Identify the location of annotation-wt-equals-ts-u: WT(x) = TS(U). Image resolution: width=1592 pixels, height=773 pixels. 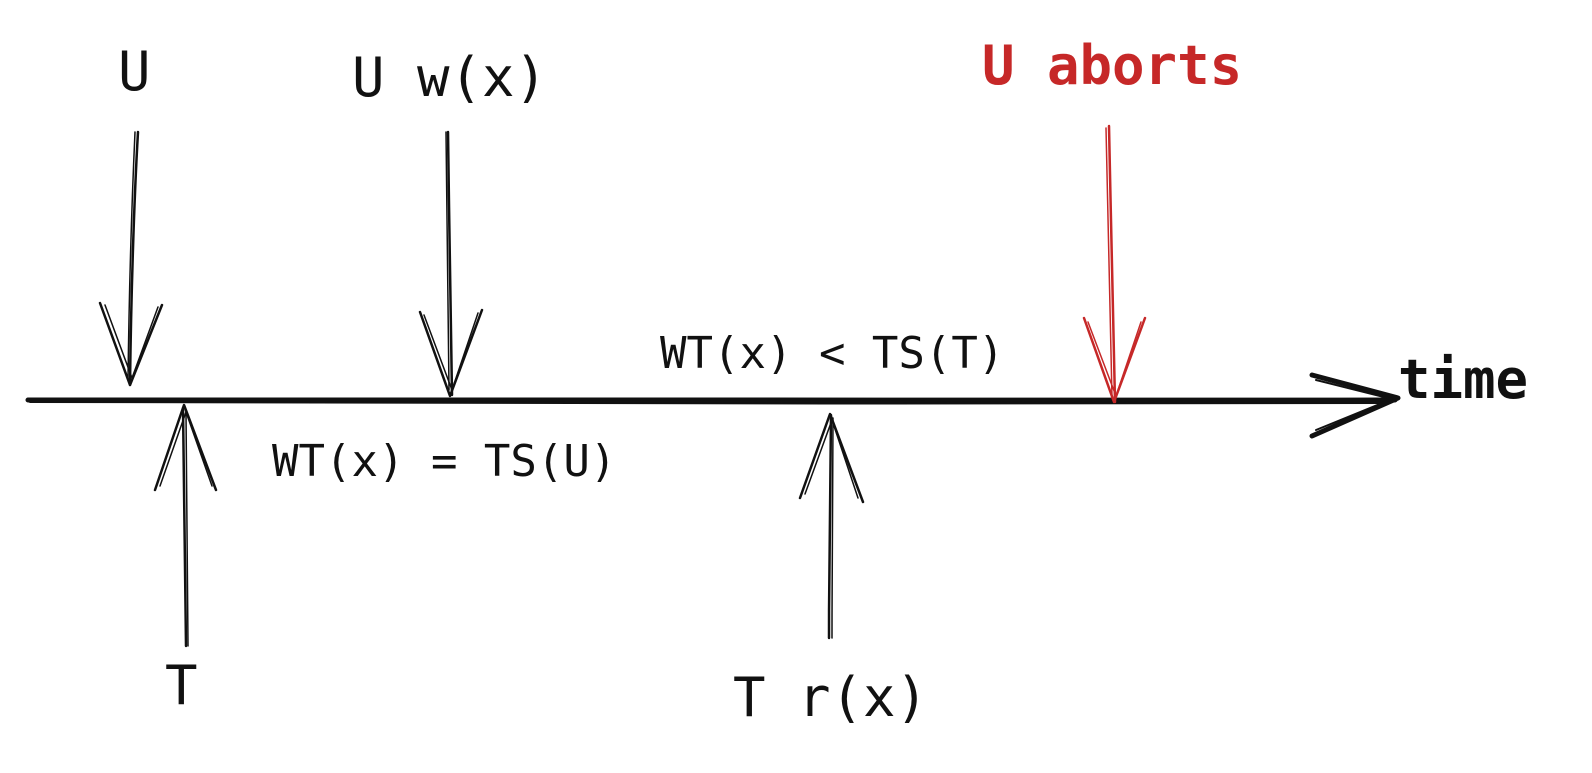
(444, 461).